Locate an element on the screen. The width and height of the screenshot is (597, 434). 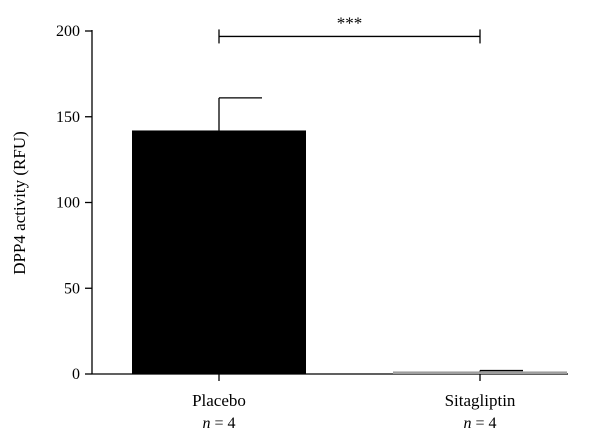
x-tick-label: Placebo is located at coordinates (219, 400).